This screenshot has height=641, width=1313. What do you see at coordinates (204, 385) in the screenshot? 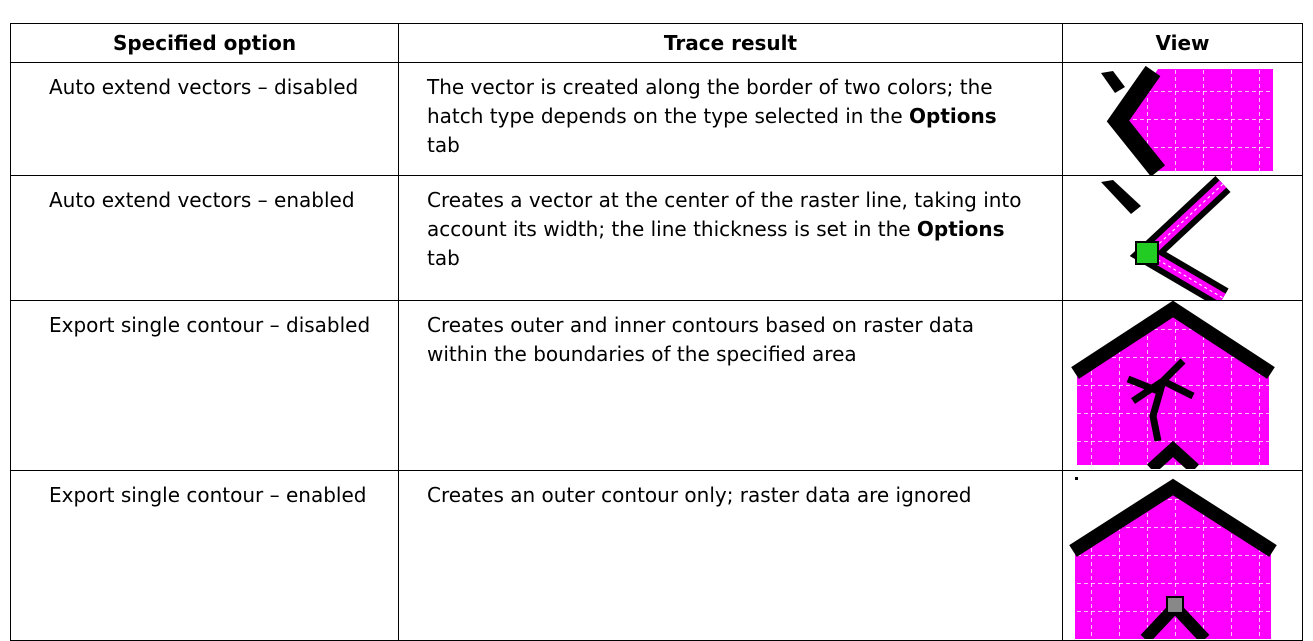
I see `option-cell: Export single contour – disabled` at bounding box center [204, 385].